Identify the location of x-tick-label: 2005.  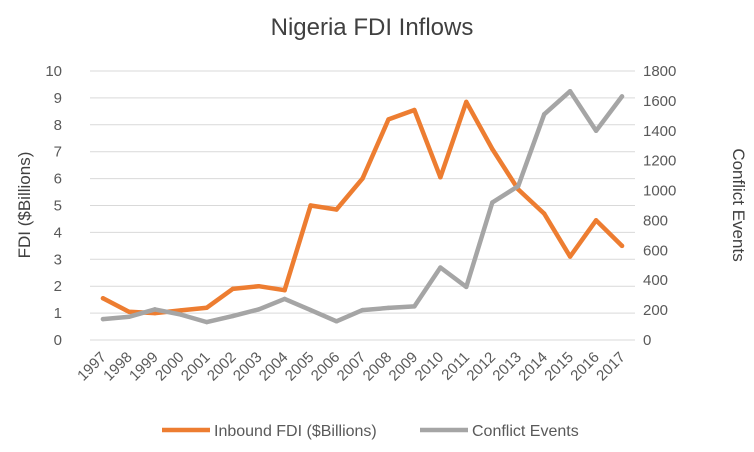
(300, 367).